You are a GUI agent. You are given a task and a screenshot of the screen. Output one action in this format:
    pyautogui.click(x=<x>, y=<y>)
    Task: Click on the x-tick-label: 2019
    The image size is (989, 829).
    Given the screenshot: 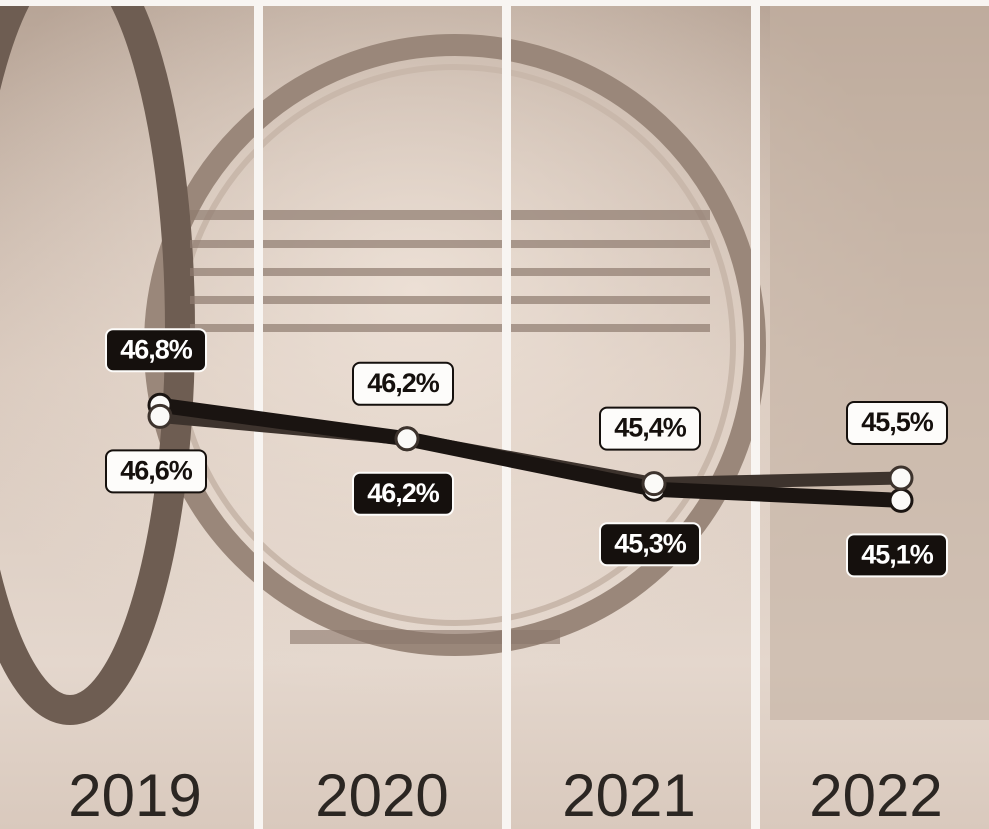 What is the action you would take?
    pyautogui.click(x=134, y=795)
    